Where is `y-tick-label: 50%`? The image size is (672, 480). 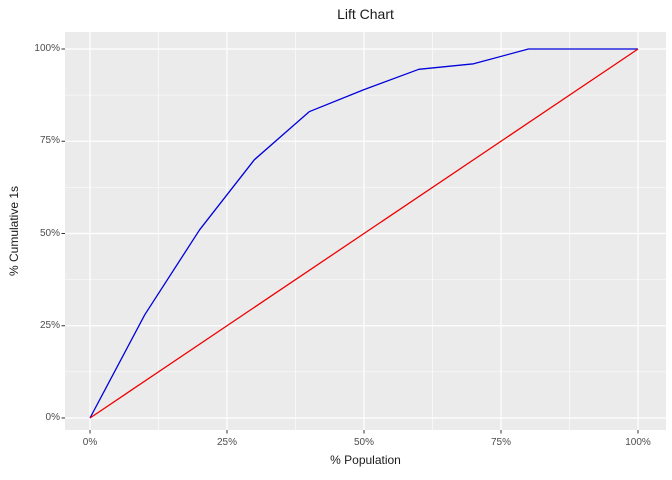
y-tick-label: 50% is located at coordinates (49, 233).